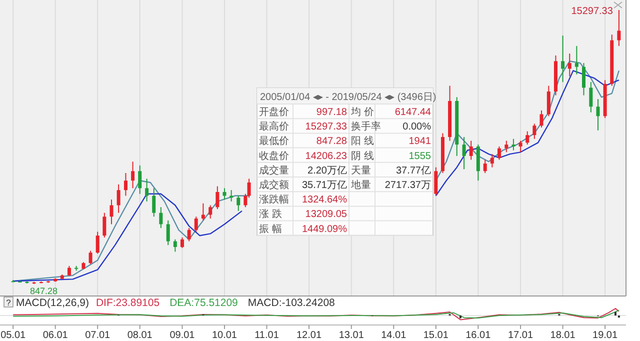 This screenshot has height=341, width=640. Describe the element at coordinates (292, 303) in the screenshot. I see `text: MACD:-103.24208` at that location.